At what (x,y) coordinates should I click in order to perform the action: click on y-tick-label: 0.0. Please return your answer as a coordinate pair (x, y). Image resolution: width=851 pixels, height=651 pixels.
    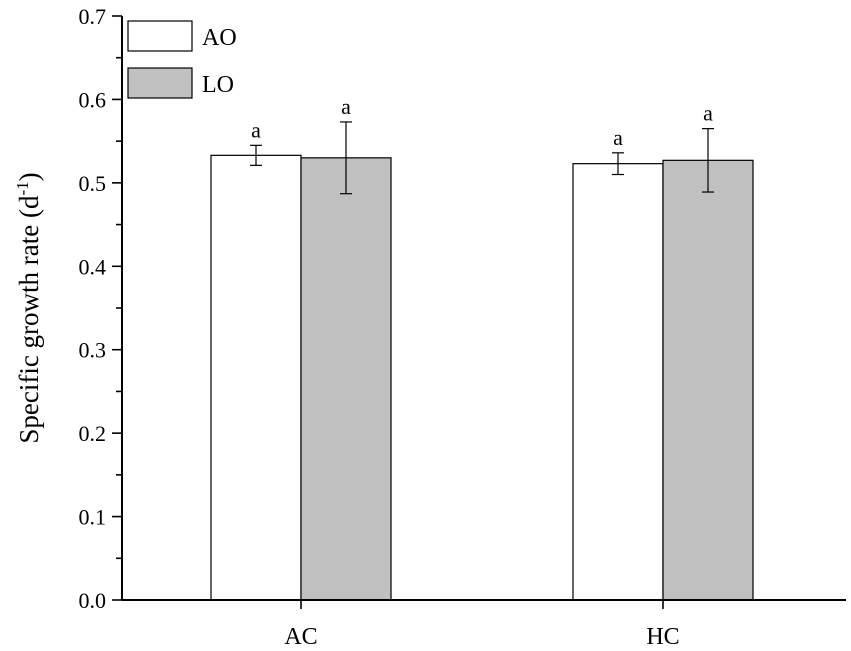
    Looking at the image, I should click on (93, 600).